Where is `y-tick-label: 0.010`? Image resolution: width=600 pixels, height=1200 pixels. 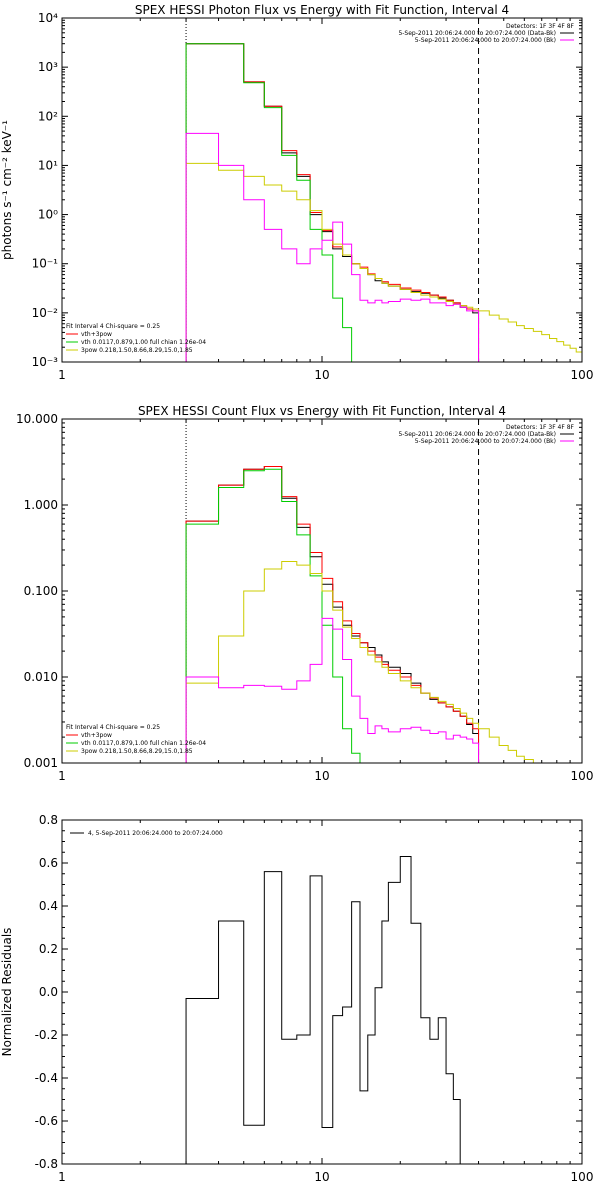 y-tick-label: 0.010 is located at coordinates (41, 677).